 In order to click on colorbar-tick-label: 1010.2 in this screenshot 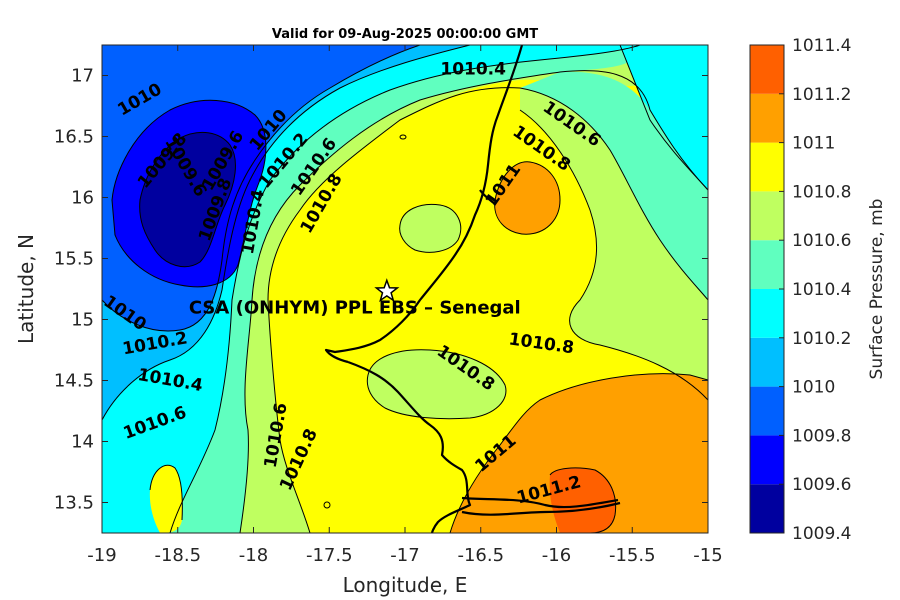, I will do `click(821, 339)`.